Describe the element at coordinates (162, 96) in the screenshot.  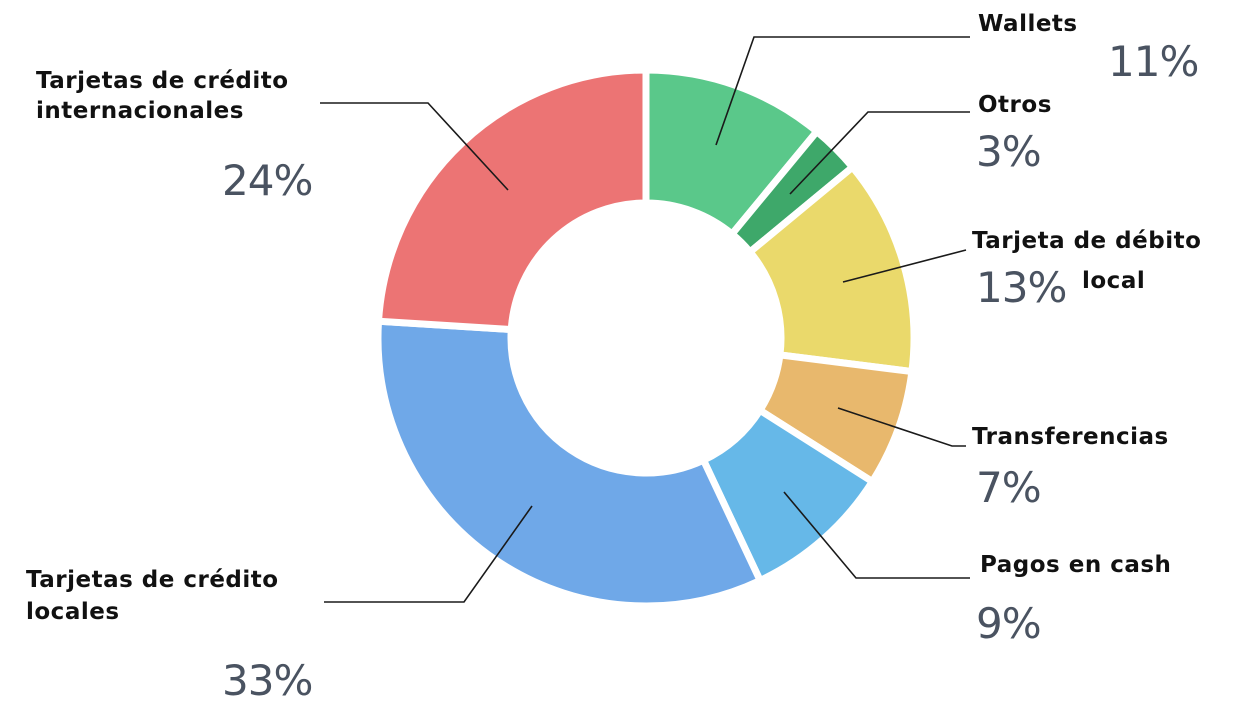
I see `label-tarjetas-de-credito-internacionales: Tarjetas de crédito internacionales` at that location.